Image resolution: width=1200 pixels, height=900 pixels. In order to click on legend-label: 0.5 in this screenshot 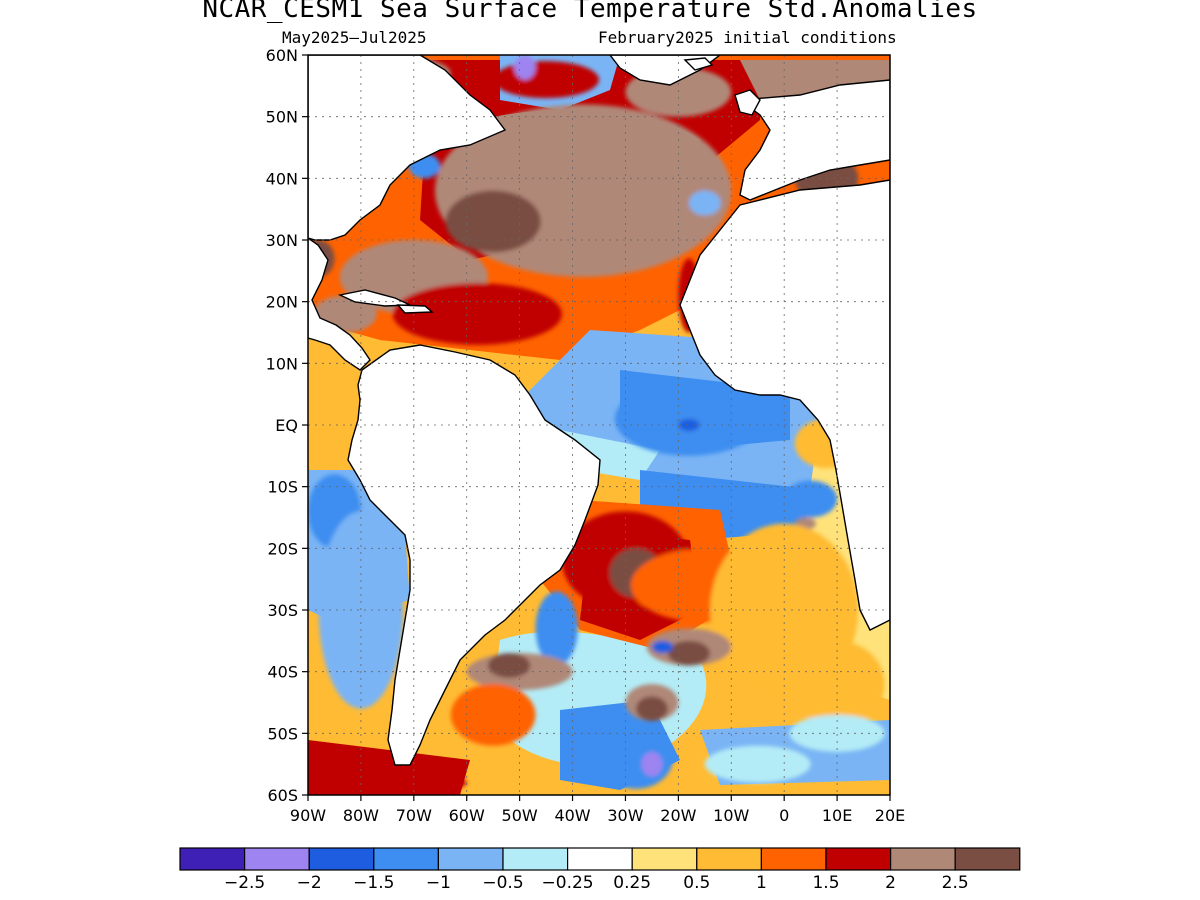, I will do `click(696, 883)`.